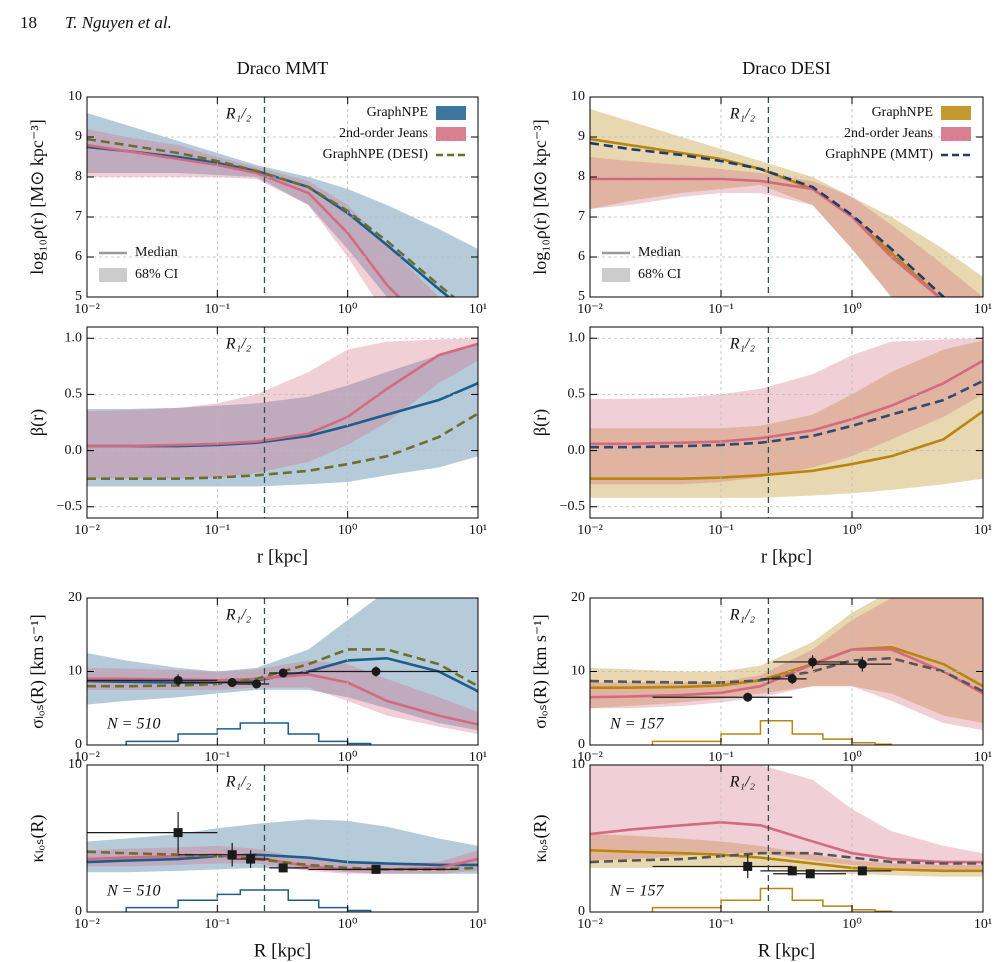 The width and height of the screenshot is (1002, 962). Describe the element at coordinates (78, 296) in the screenshot. I see `y-tick-label: 5` at that location.